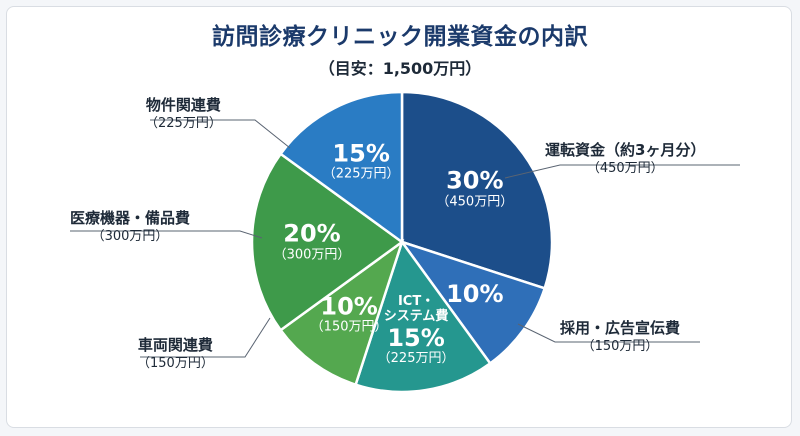 This screenshot has height=436, width=800. I want to click on slice-name: システム費, so click(416, 316).